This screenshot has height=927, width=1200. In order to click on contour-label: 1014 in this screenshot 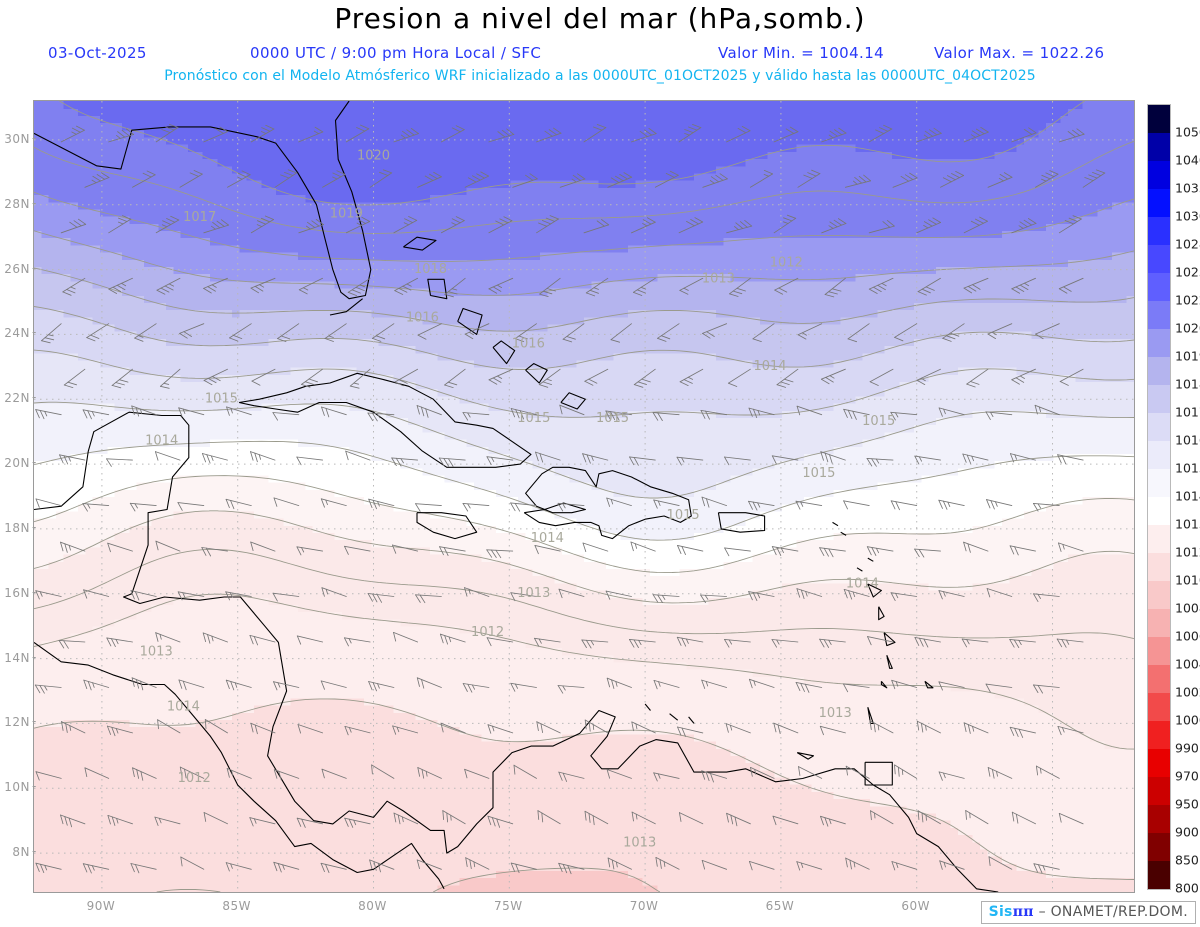, I will do `click(769, 366)`.